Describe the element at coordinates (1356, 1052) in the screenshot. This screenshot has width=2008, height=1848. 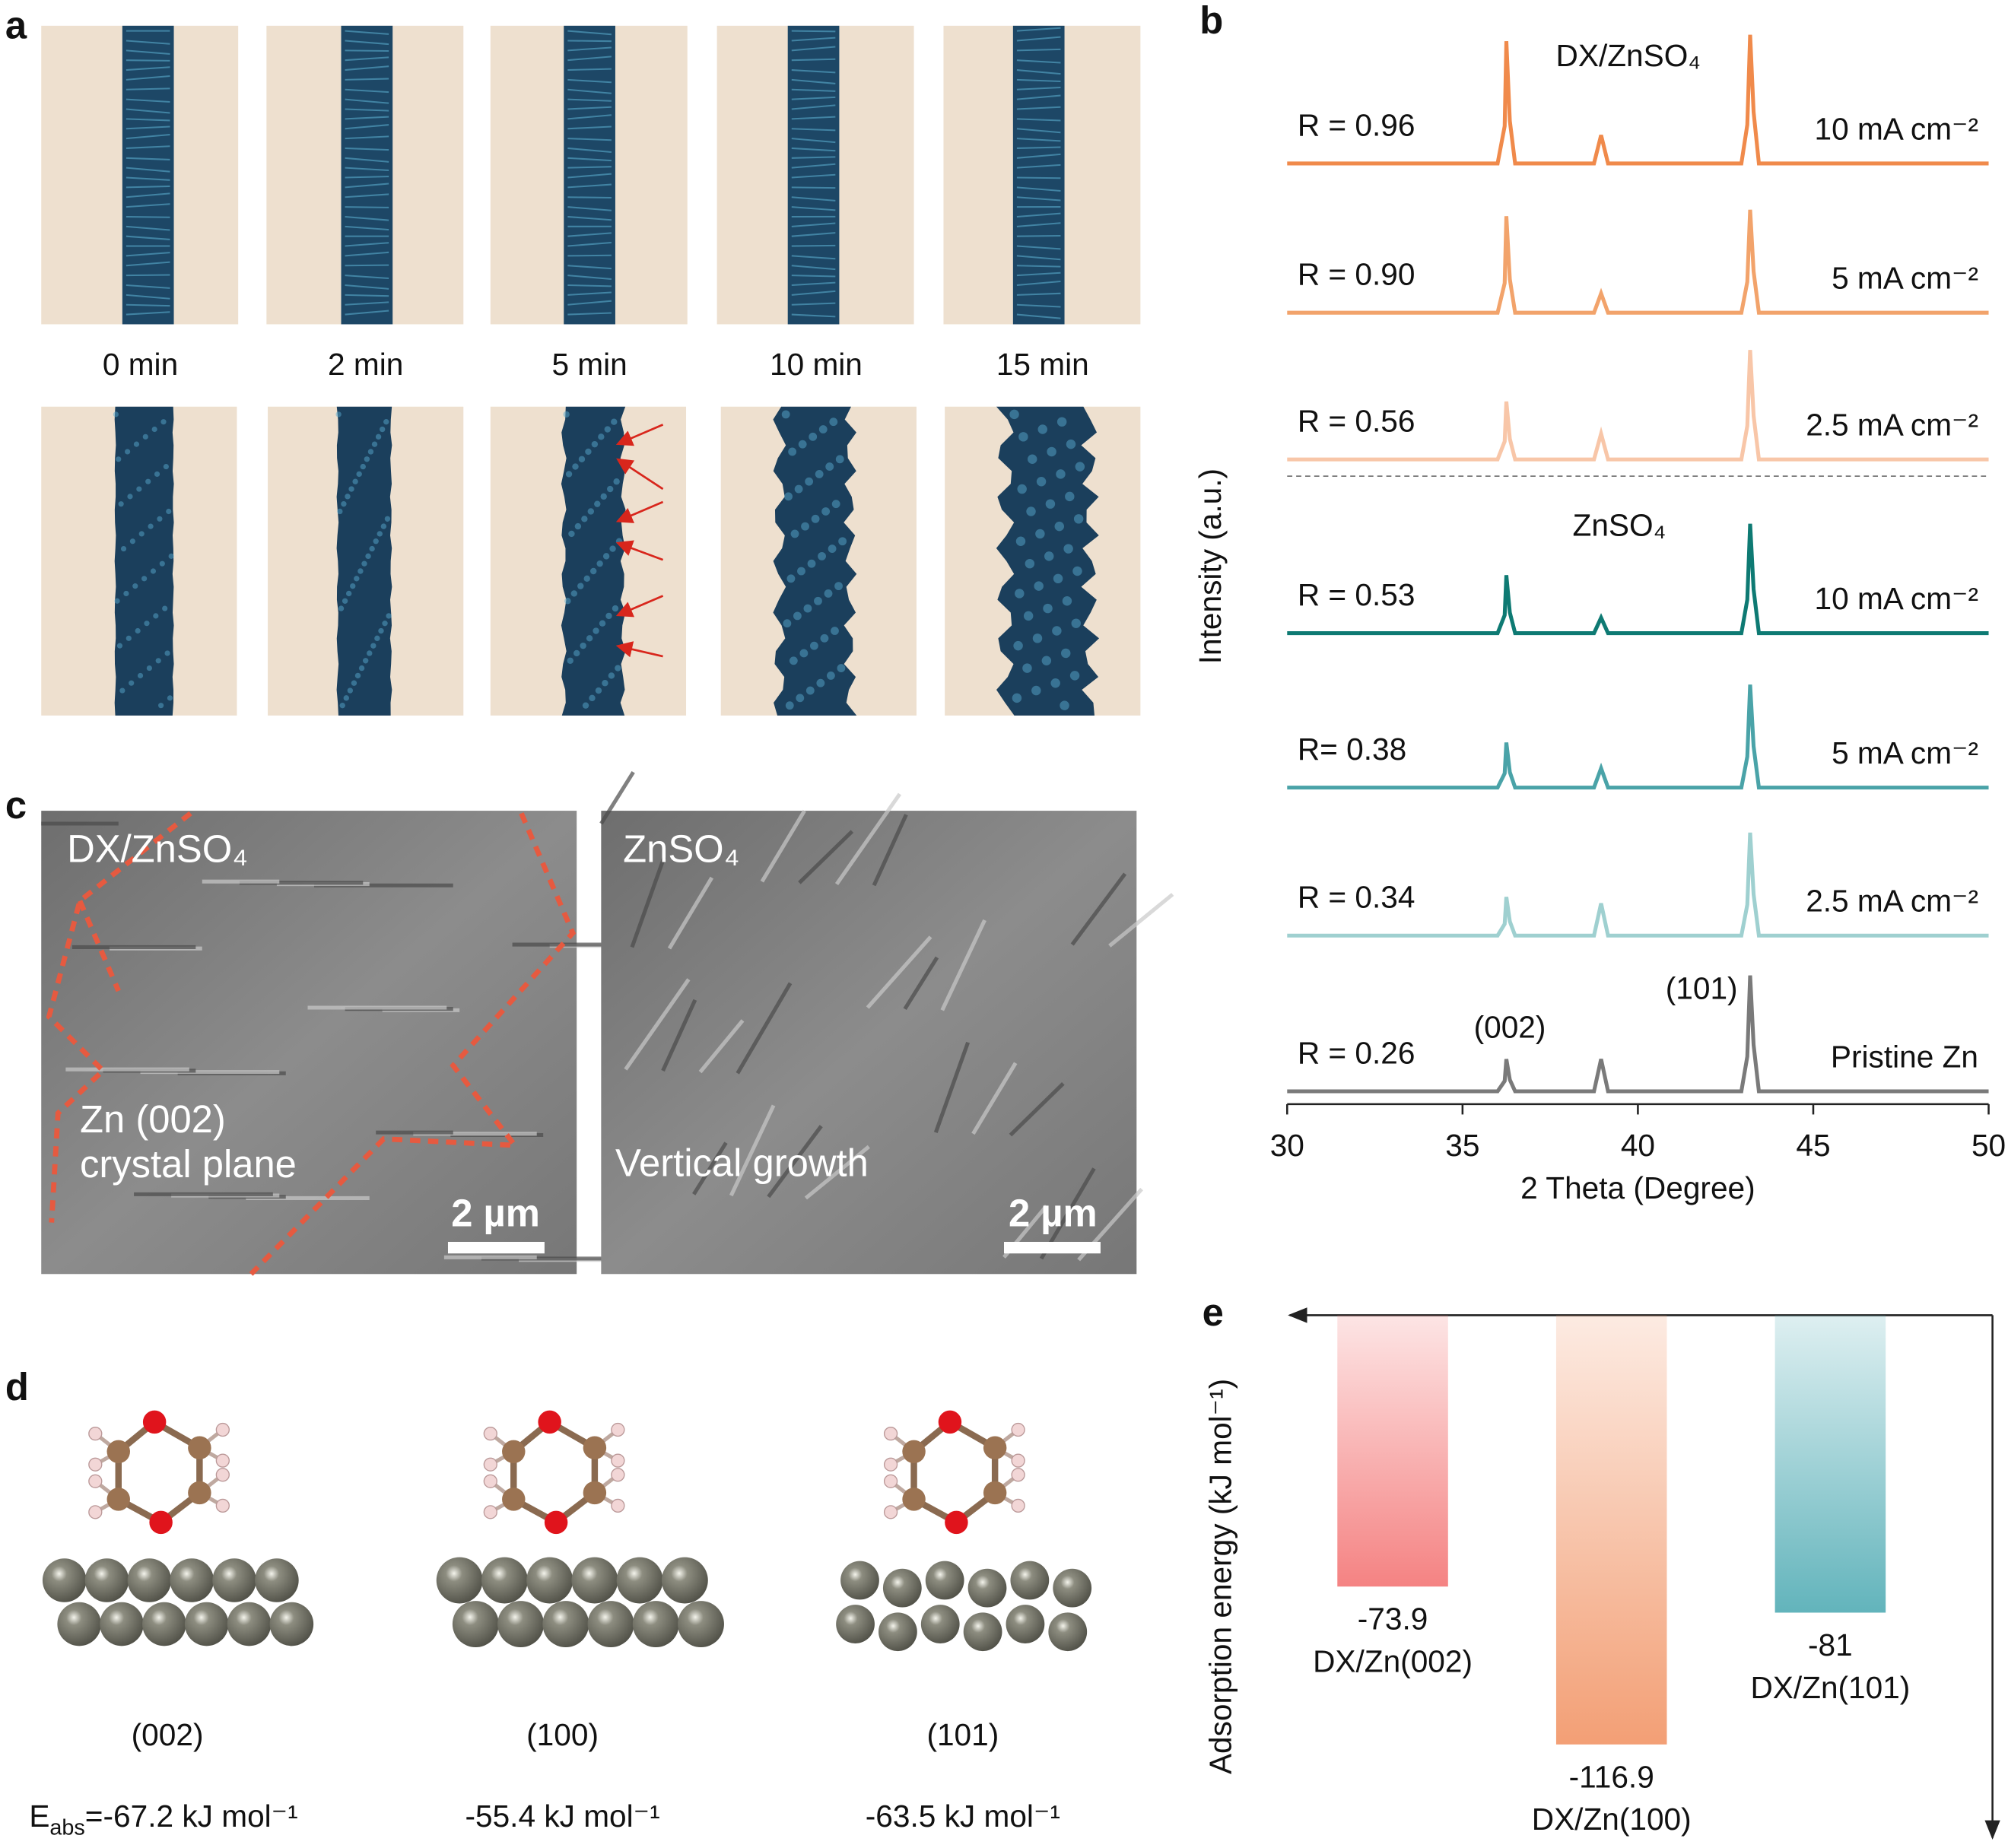
I see `r-label: R = 0.26` at that location.